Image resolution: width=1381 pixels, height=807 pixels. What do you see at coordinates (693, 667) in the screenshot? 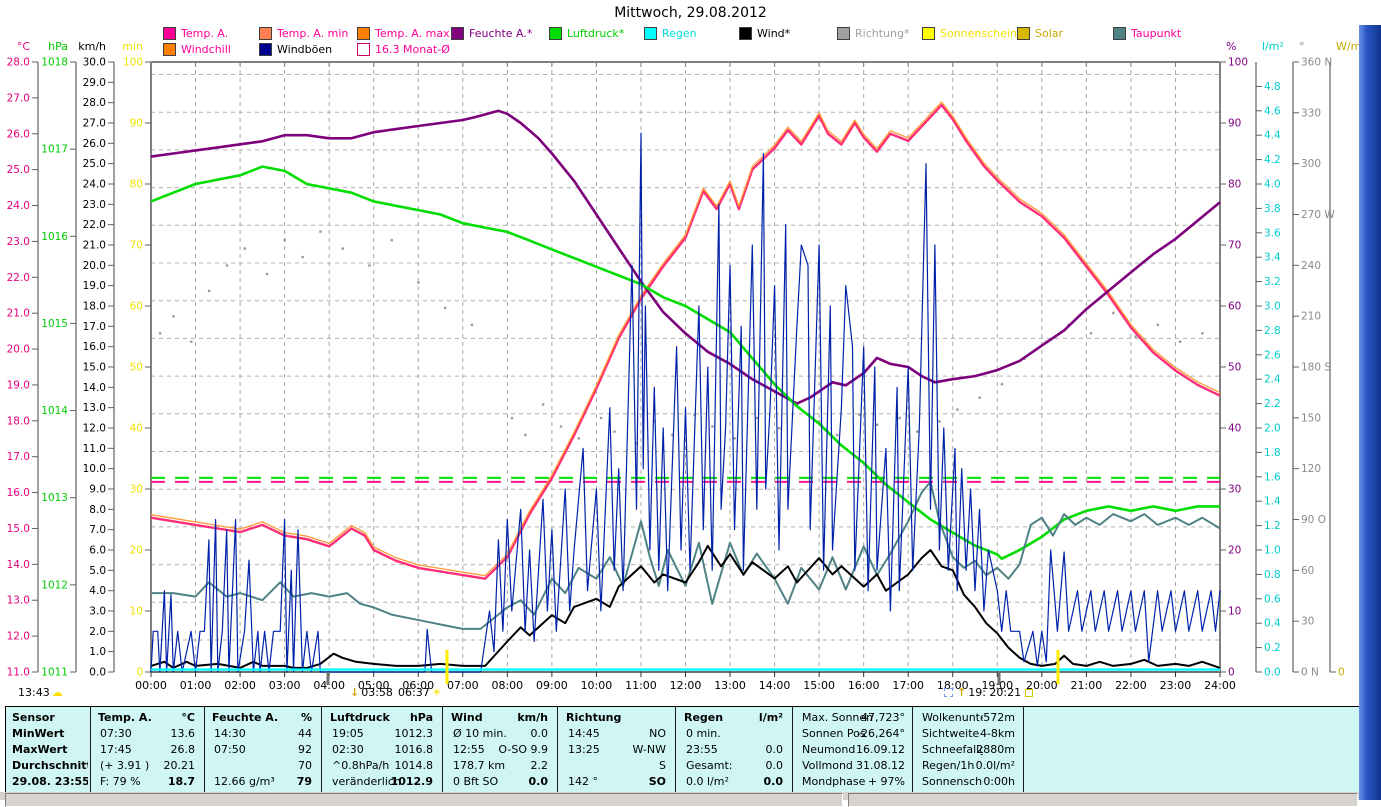
I see `axis-event-marks` at bounding box center [693, 667].